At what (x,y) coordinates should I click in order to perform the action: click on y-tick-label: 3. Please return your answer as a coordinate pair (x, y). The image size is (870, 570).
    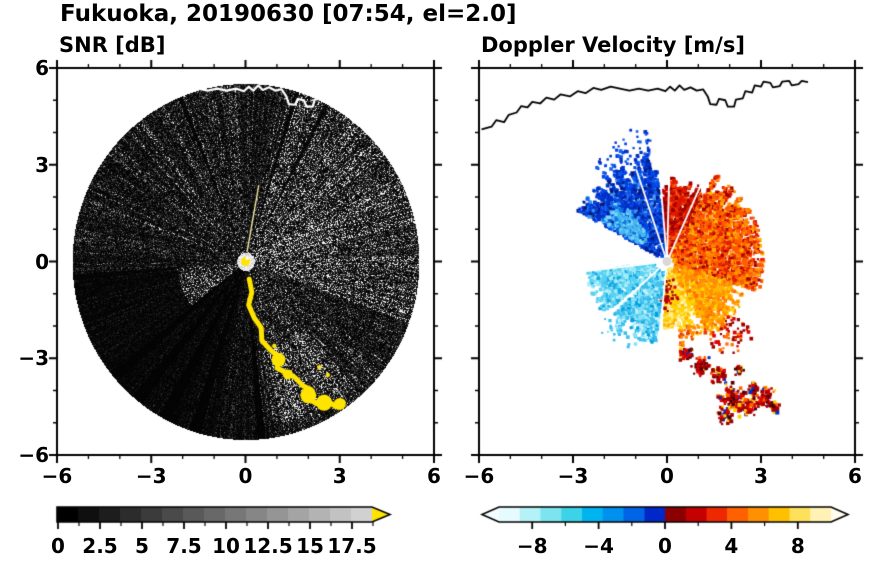
    Looking at the image, I should click on (42, 164).